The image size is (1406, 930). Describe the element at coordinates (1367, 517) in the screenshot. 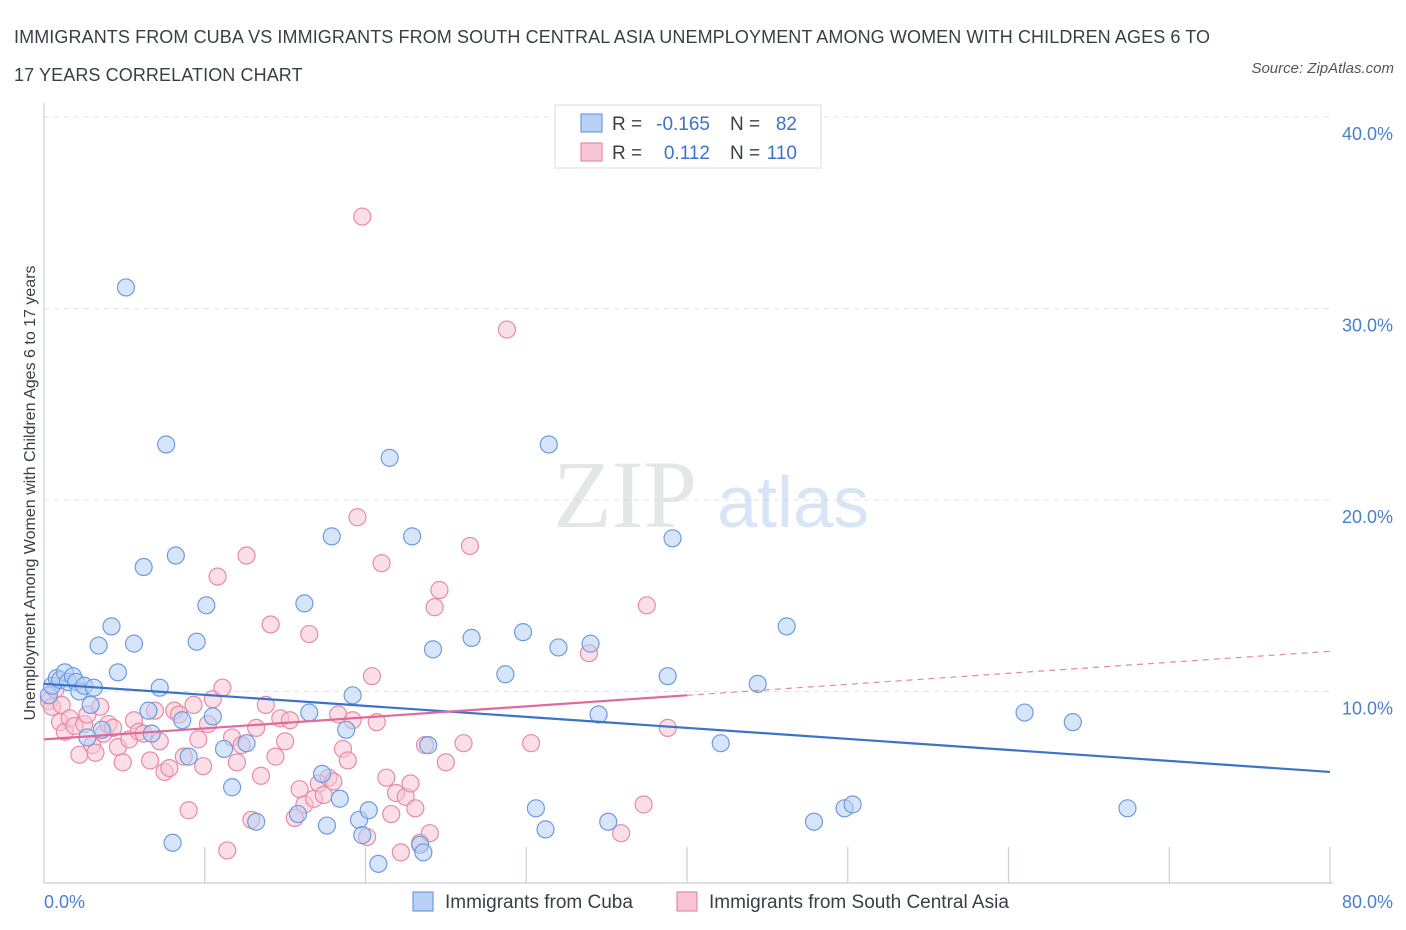

I see `y-tick-label: 20.0%` at that location.